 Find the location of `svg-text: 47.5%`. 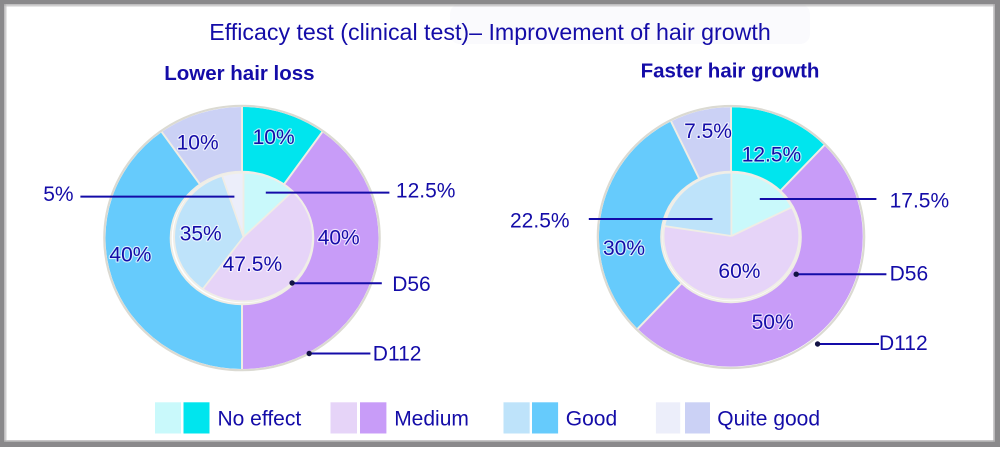

svg-text: 47.5% is located at coordinates (253, 264).